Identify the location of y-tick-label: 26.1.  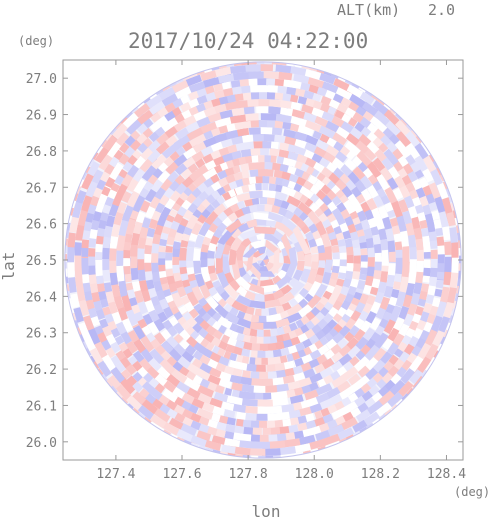
(41, 406).